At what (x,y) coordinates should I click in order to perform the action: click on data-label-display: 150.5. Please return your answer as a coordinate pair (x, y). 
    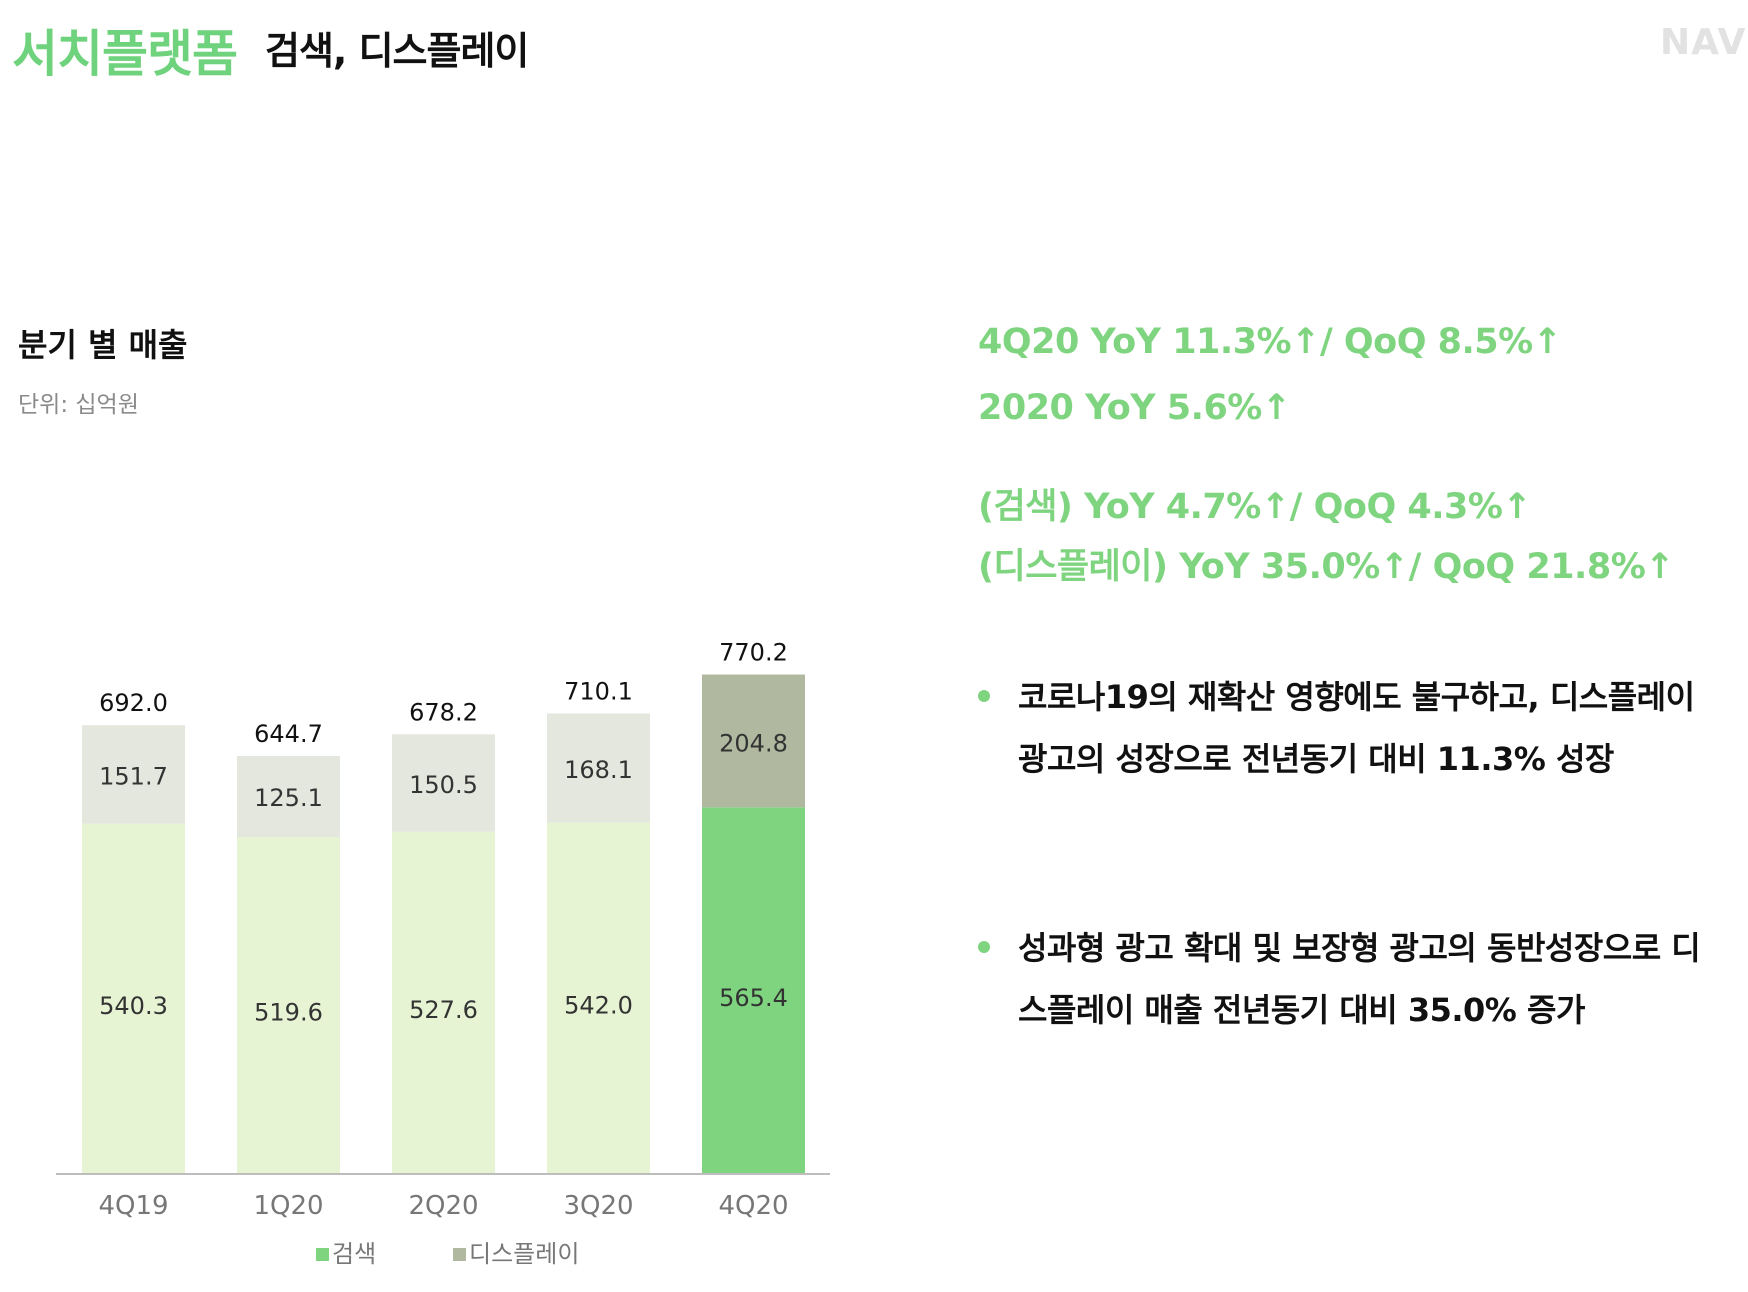
    Looking at the image, I should click on (443, 785).